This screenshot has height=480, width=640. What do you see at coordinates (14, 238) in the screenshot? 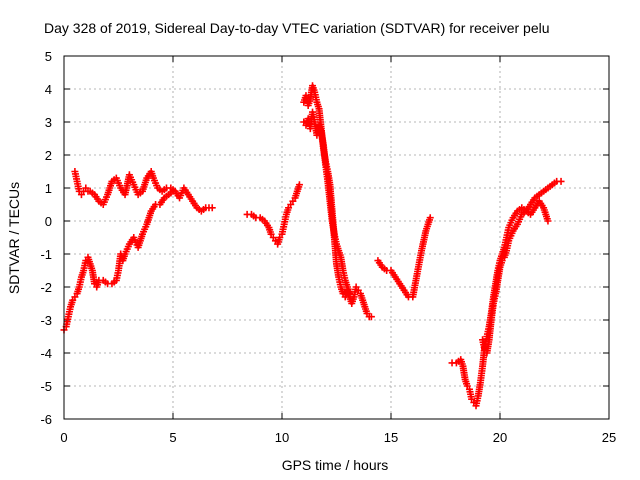
I see `y-axis-title: SDTVAR / TECUs` at bounding box center [14, 238].